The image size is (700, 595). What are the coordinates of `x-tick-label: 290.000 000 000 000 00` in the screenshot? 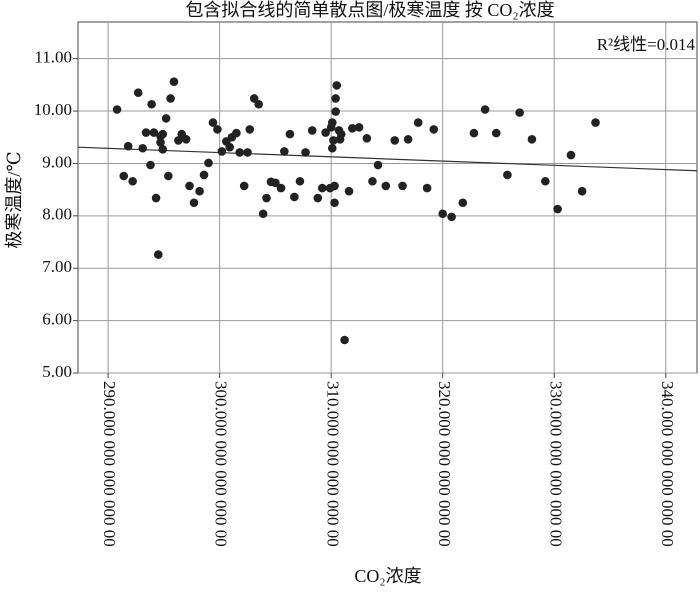 It's located at (109, 464).